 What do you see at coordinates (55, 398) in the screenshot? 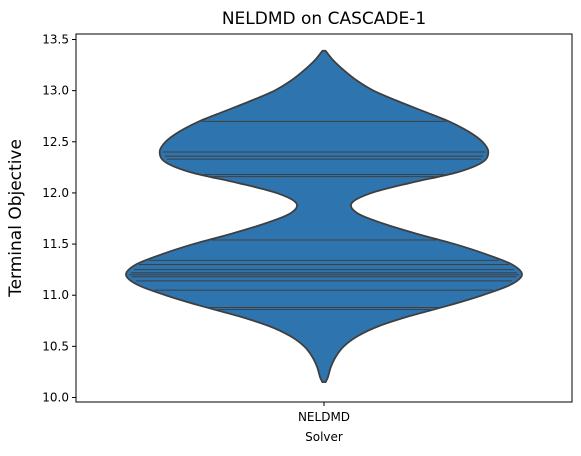
I see `y-tick-label: 10.0` at bounding box center [55, 398].